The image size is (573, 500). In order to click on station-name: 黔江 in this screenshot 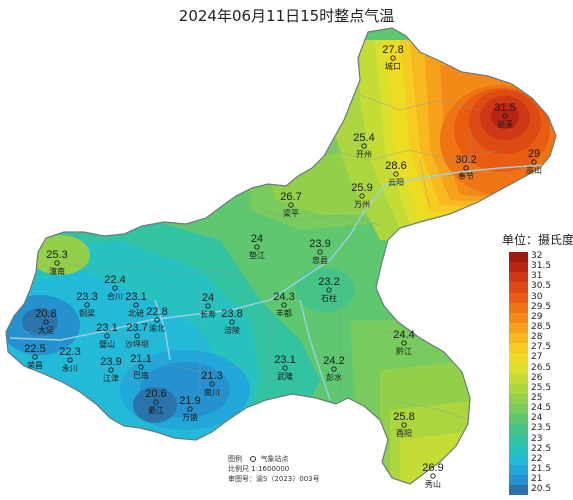, I will do `click(404, 351)`.